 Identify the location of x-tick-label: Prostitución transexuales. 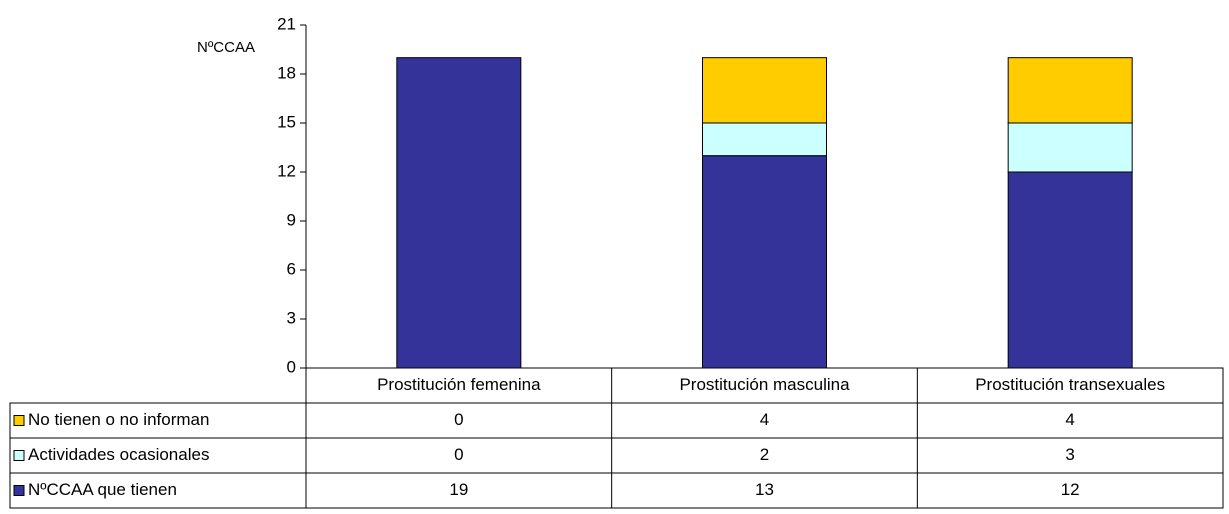
(1070, 384).